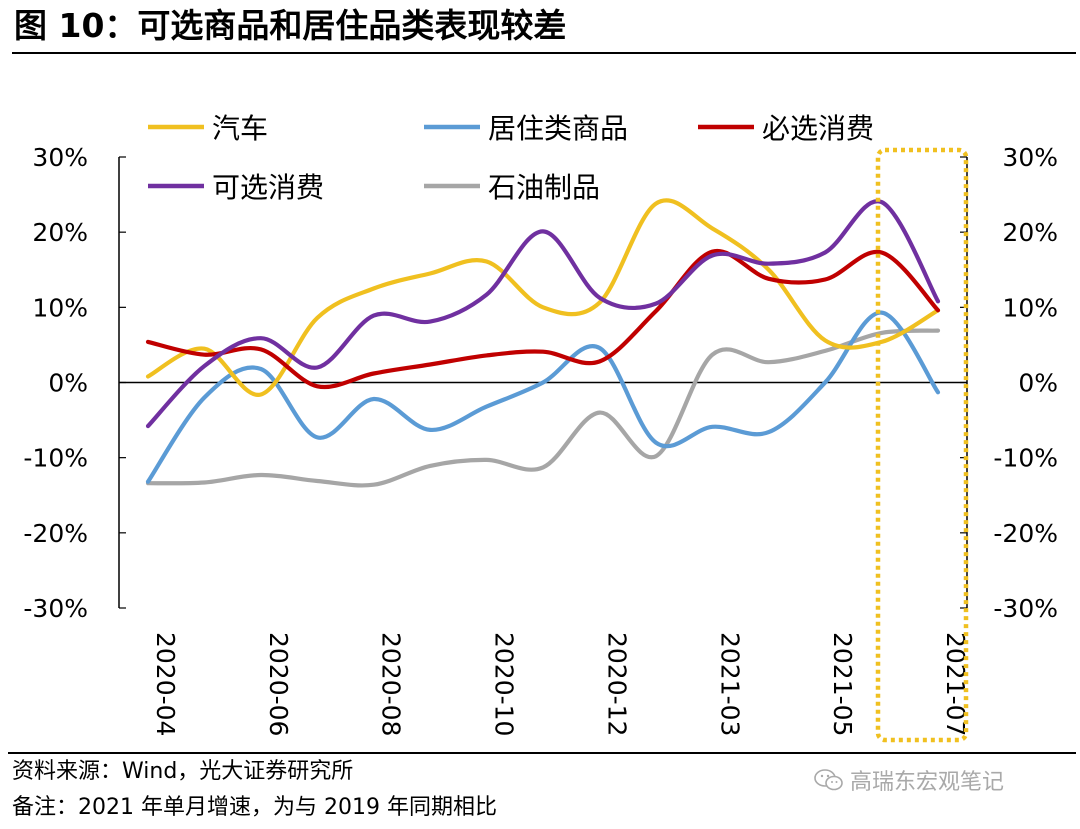  I want to click on footer-divider, so click(542, 753).